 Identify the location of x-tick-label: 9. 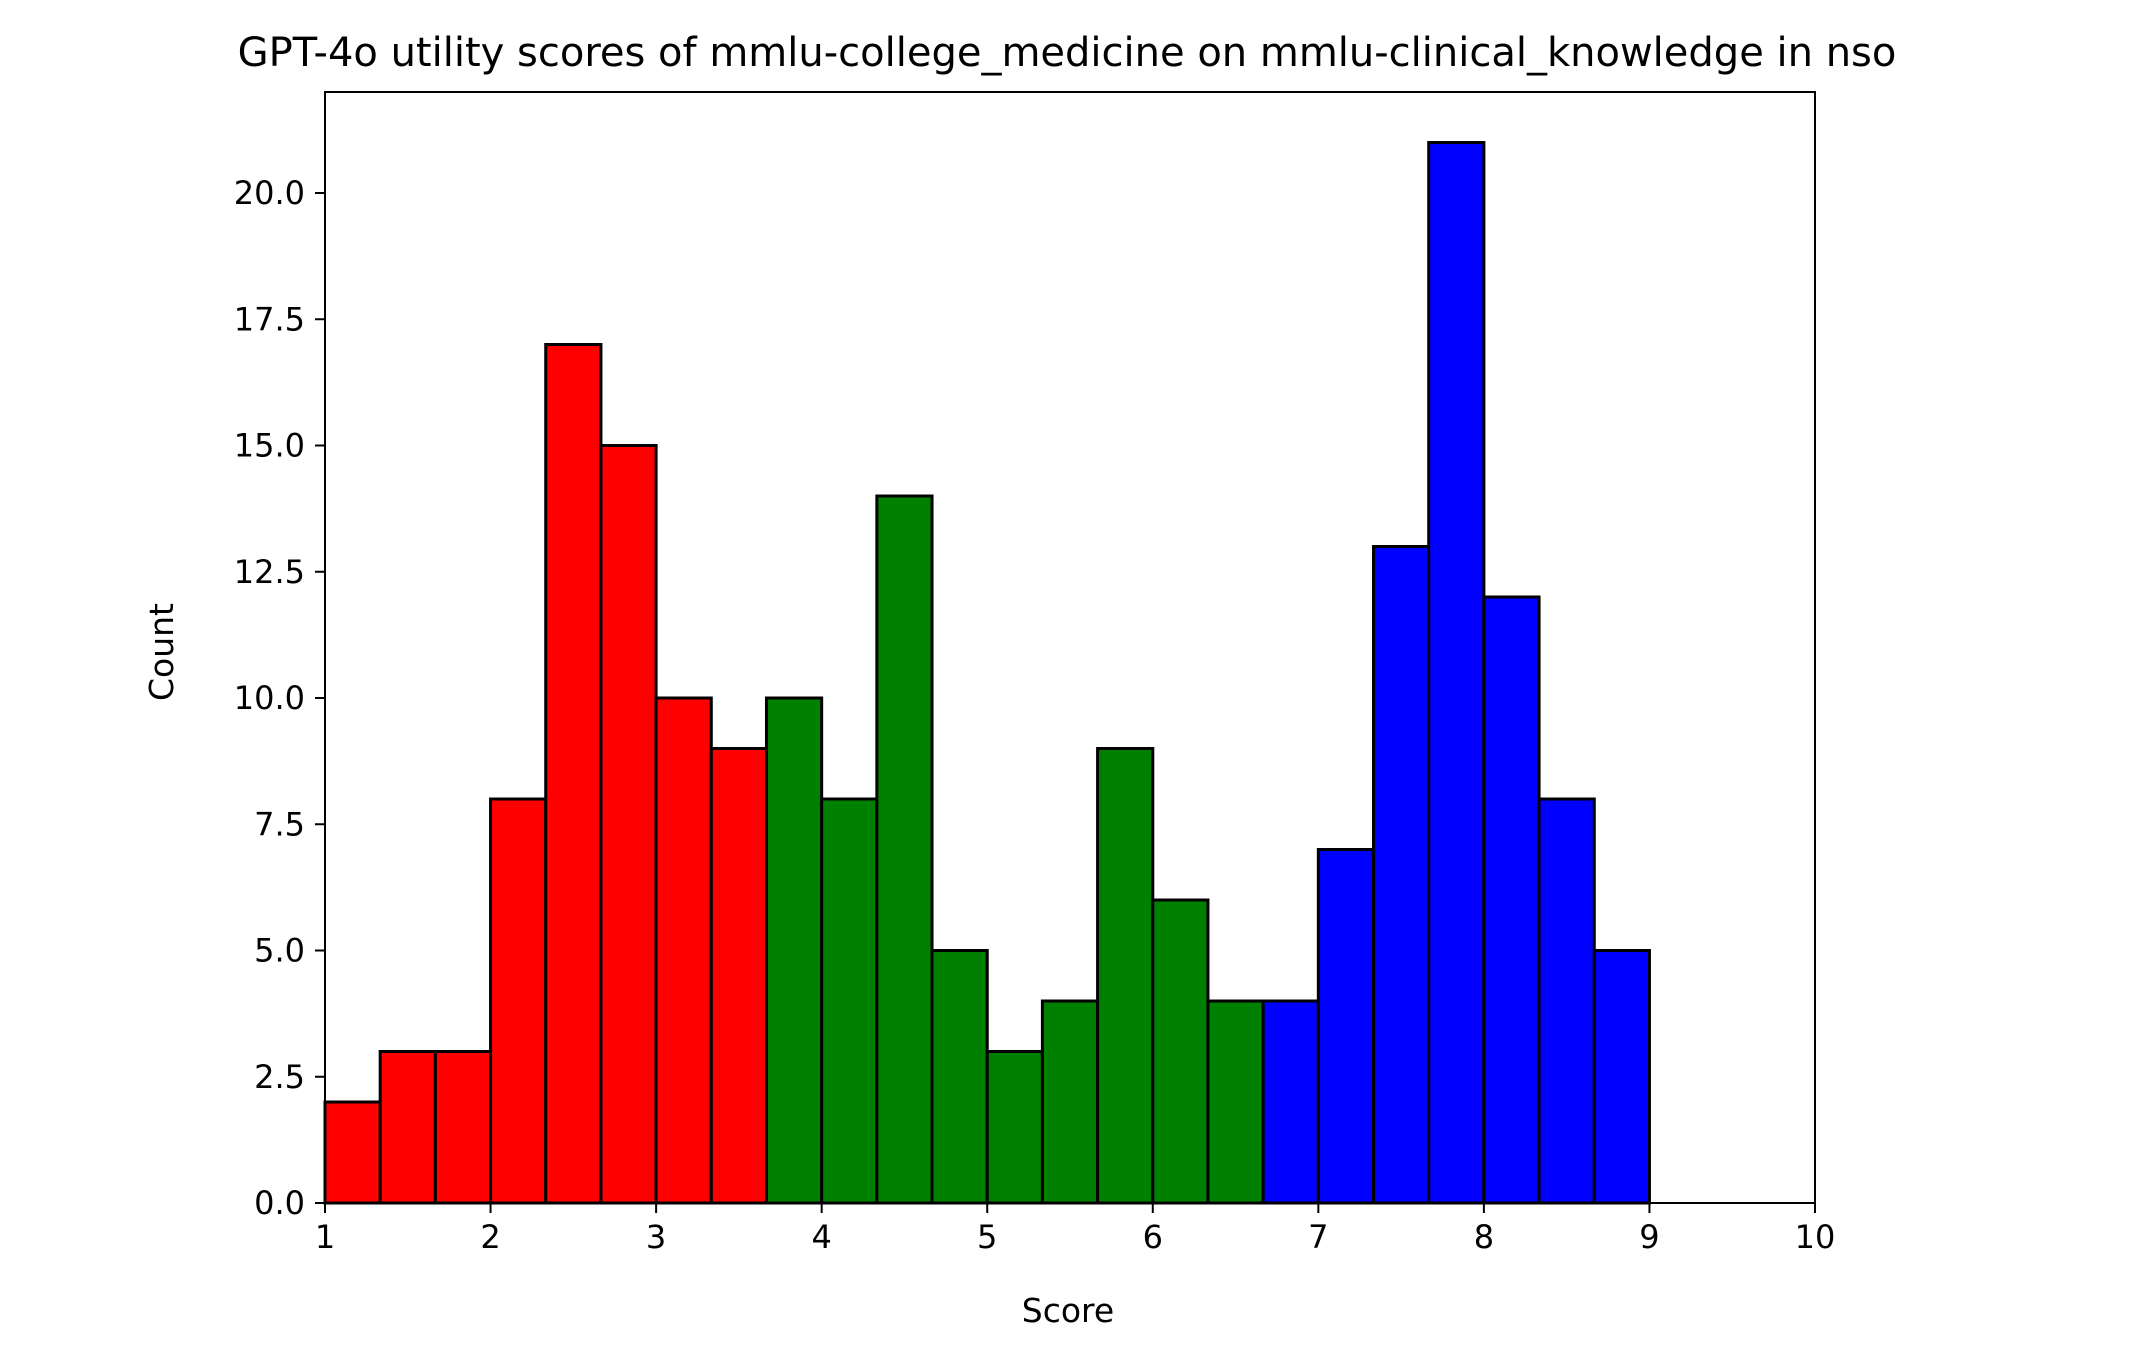
(1649, 1237).